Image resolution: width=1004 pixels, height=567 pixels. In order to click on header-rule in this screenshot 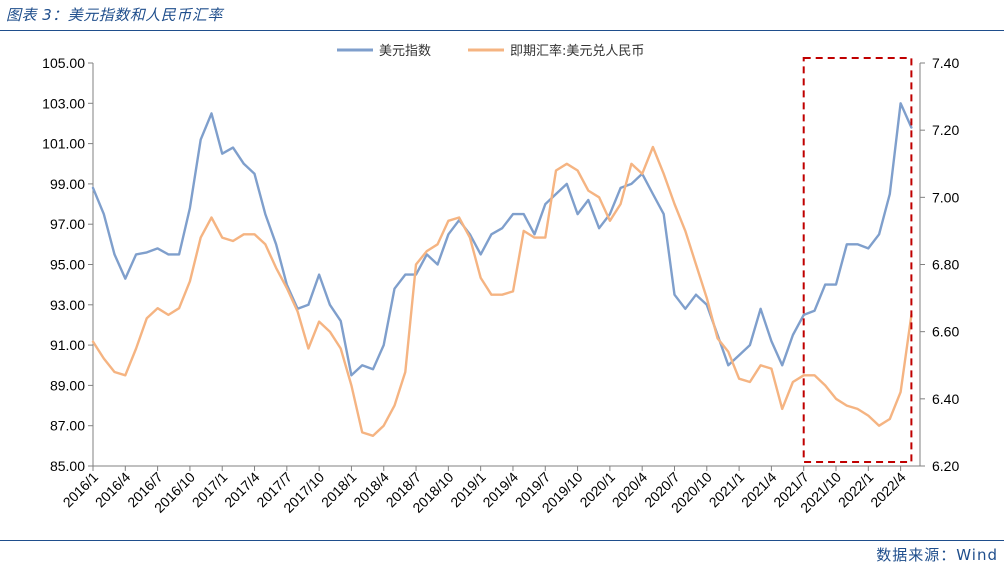, I will do `click(502, 30)`.